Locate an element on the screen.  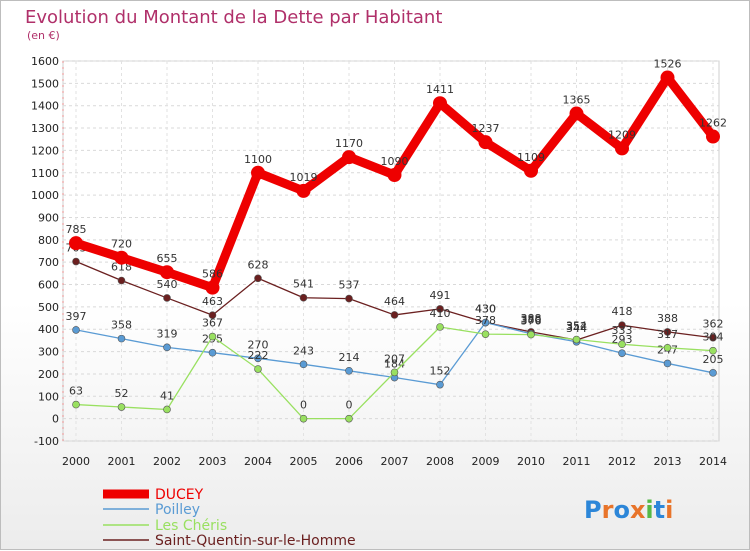
x-tick-label: 2011 is located at coordinates (577, 461).